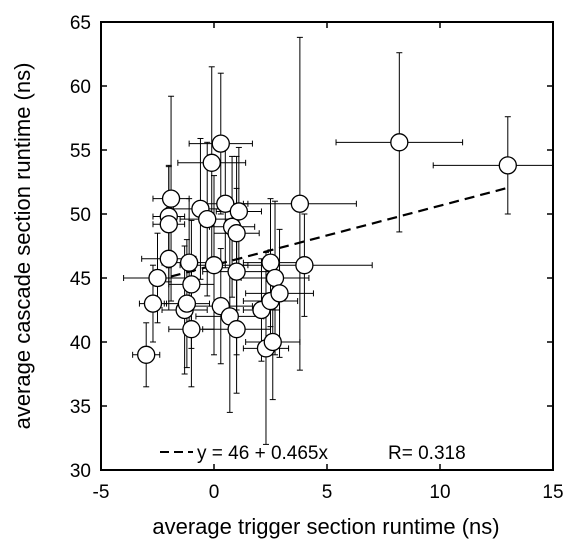  I want to click on y-axis-title: average cascade section runtime (ns), so click(22, 246).